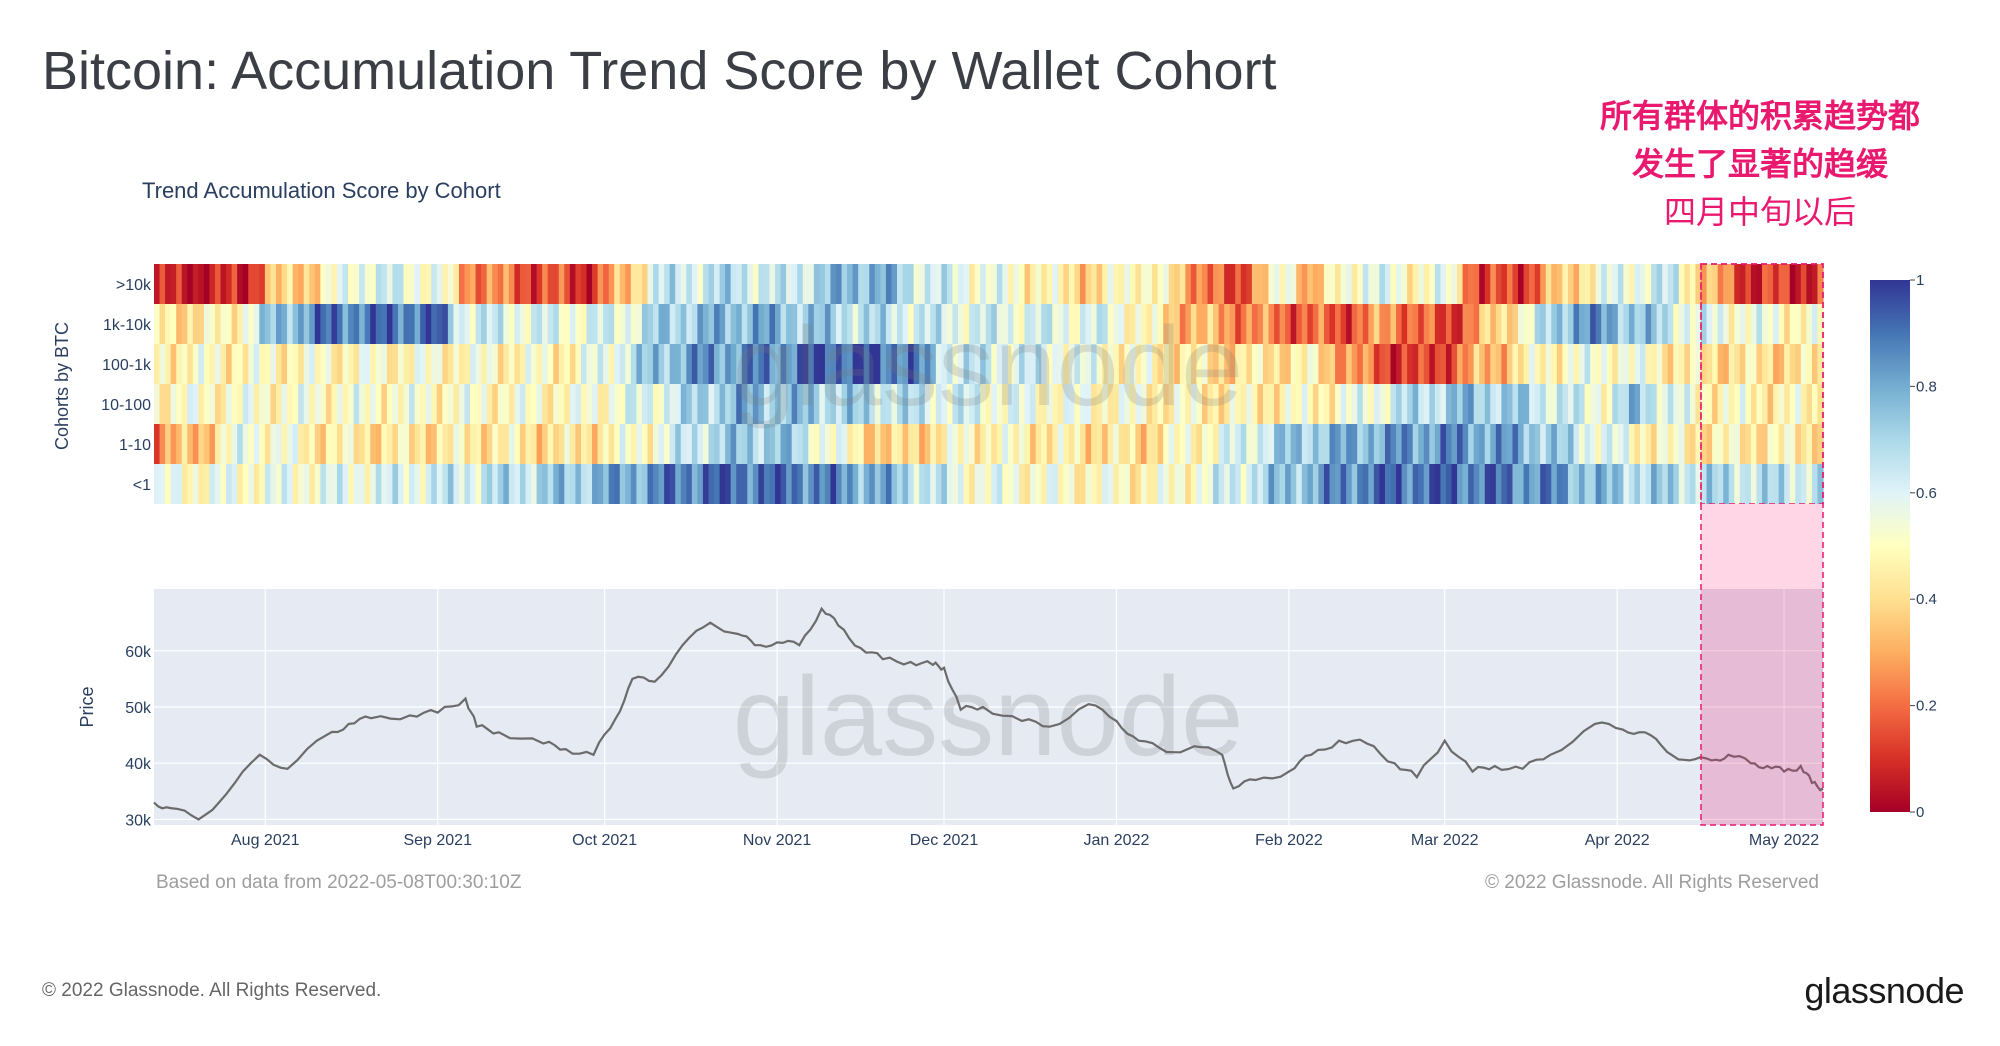 The width and height of the screenshot is (2000, 1046). What do you see at coordinates (138, 820) in the screenshot?
I see `y-tick-label: 30k` at bounding box center [138, 820].